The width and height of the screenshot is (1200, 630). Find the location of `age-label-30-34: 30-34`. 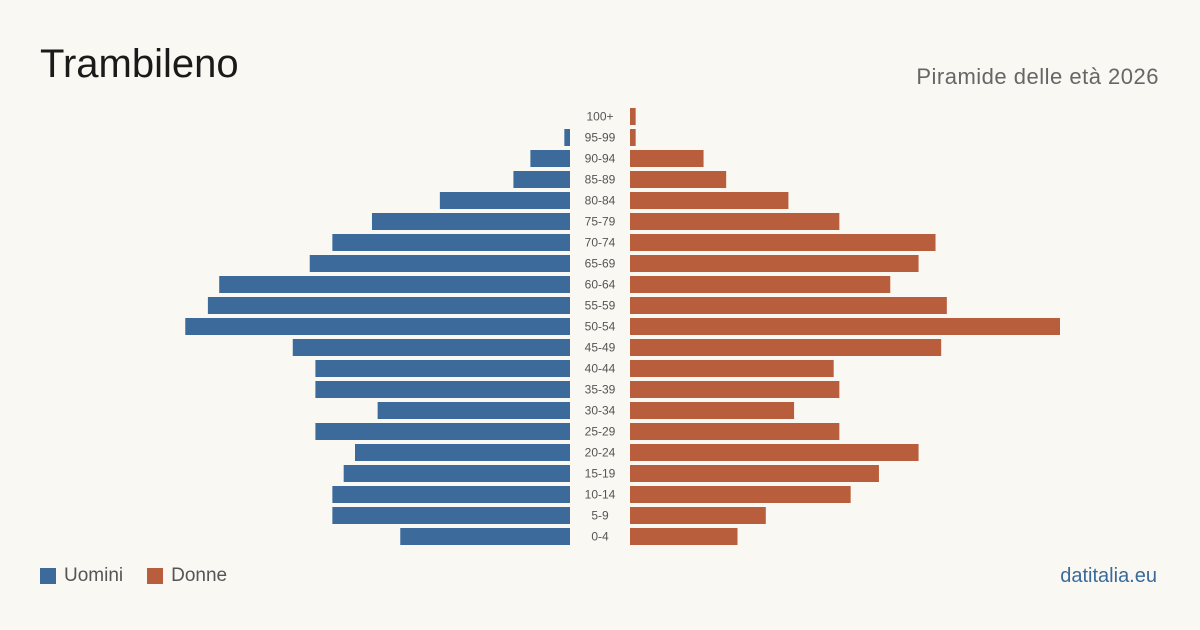

age-label-30-34: 30-34 is located at coordinates (600, 411).